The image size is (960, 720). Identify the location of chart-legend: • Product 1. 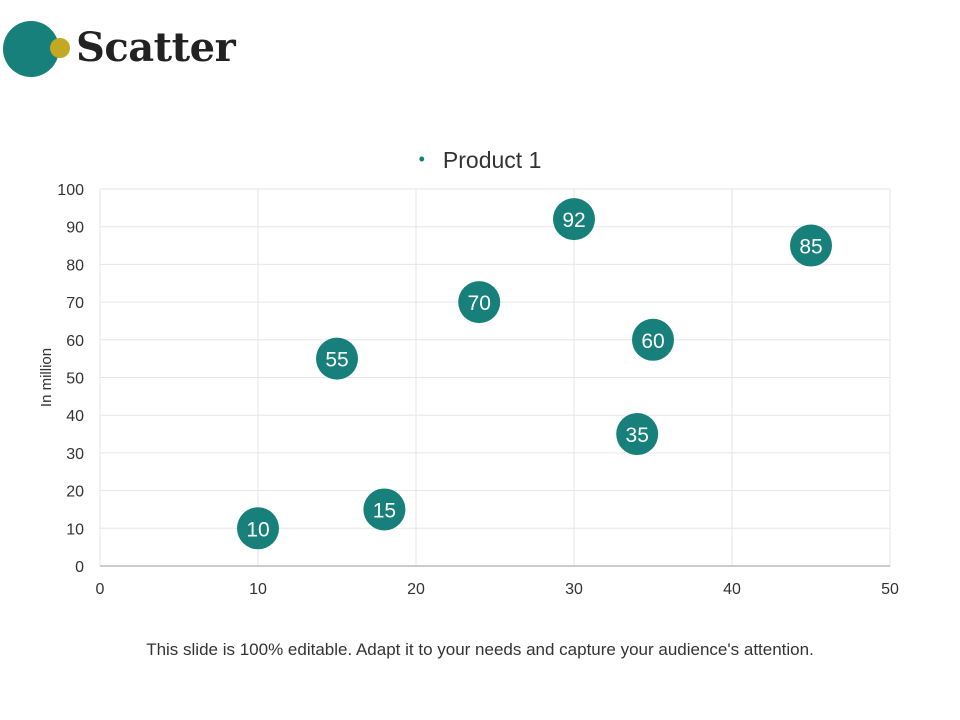
(480, 159).